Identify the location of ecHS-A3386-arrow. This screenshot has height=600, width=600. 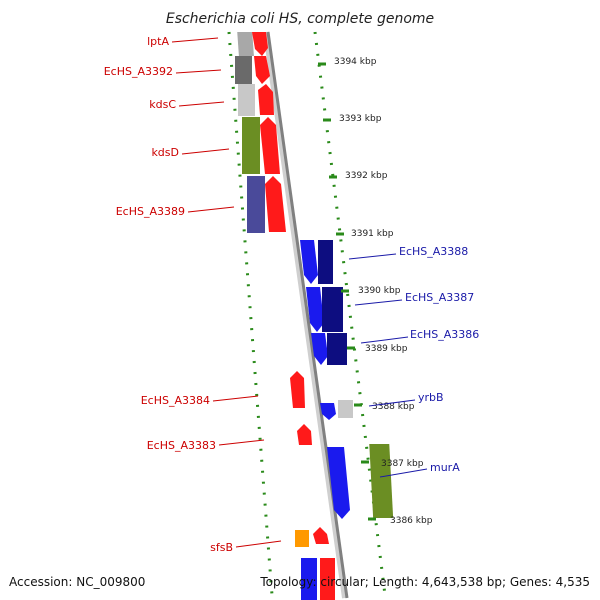
(319, 349).